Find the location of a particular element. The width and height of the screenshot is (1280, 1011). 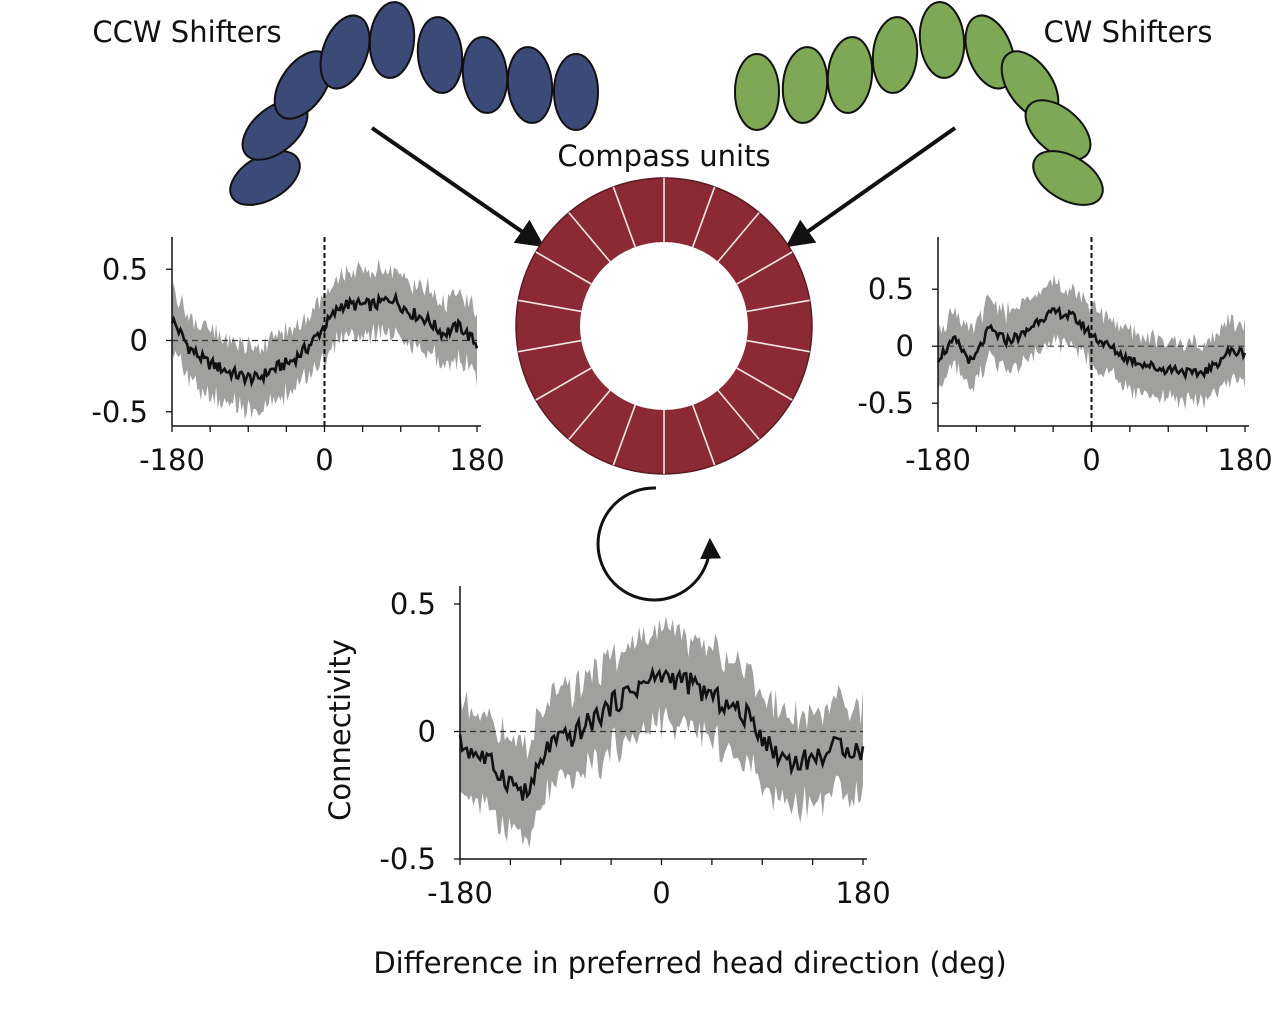

cw-x-tick-label: -180 is located at coordinates (938, 460).